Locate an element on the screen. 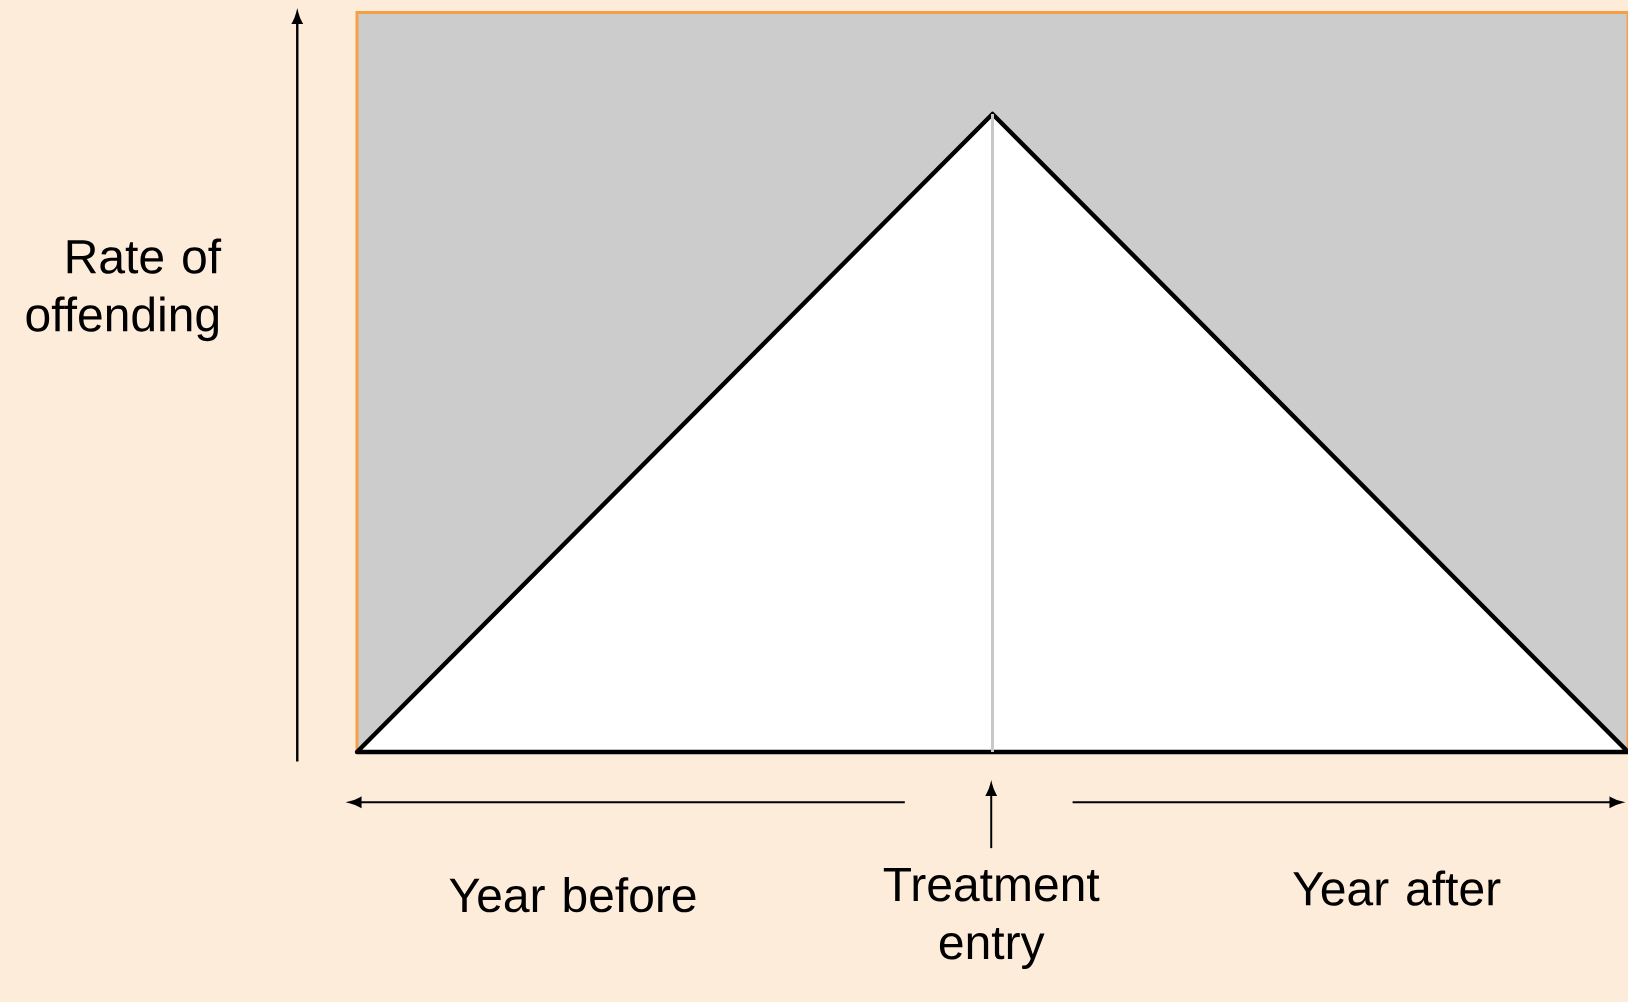 This screenshot has height=1002, width=1628. text: Year before is located at coordinates (572, 895).